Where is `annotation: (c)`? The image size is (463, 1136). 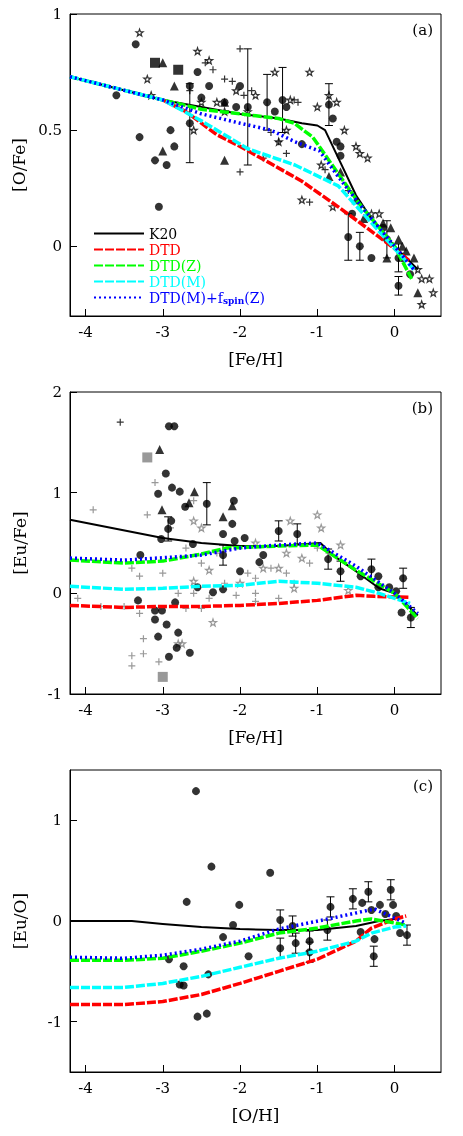
annotation: (c) is located at coordinates (422, 785).